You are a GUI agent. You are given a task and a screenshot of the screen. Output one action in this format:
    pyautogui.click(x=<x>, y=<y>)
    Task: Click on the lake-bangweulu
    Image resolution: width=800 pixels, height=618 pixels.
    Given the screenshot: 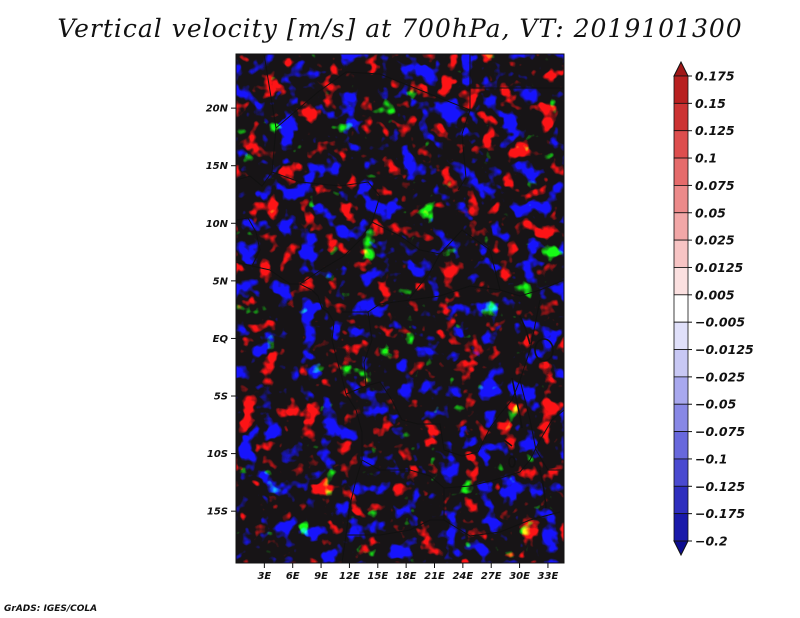 What is the action you would take?
    pyautogui.click(x=512, y=462)
    